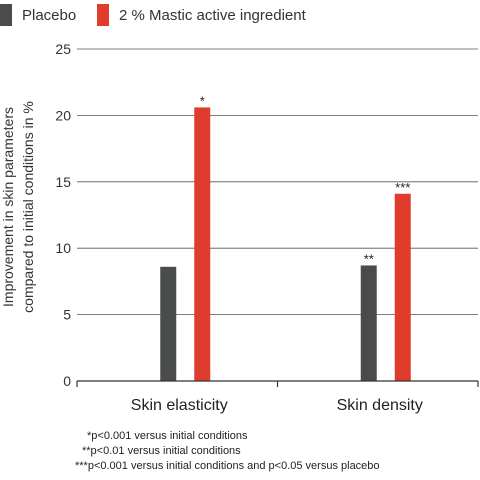 The image size is (480, 480). What do you see at coordinates (63, 215) in the screenshot?
I see `y-axis-ticks: 0 5 10 15 20 25` at bounding box center [63, 215].